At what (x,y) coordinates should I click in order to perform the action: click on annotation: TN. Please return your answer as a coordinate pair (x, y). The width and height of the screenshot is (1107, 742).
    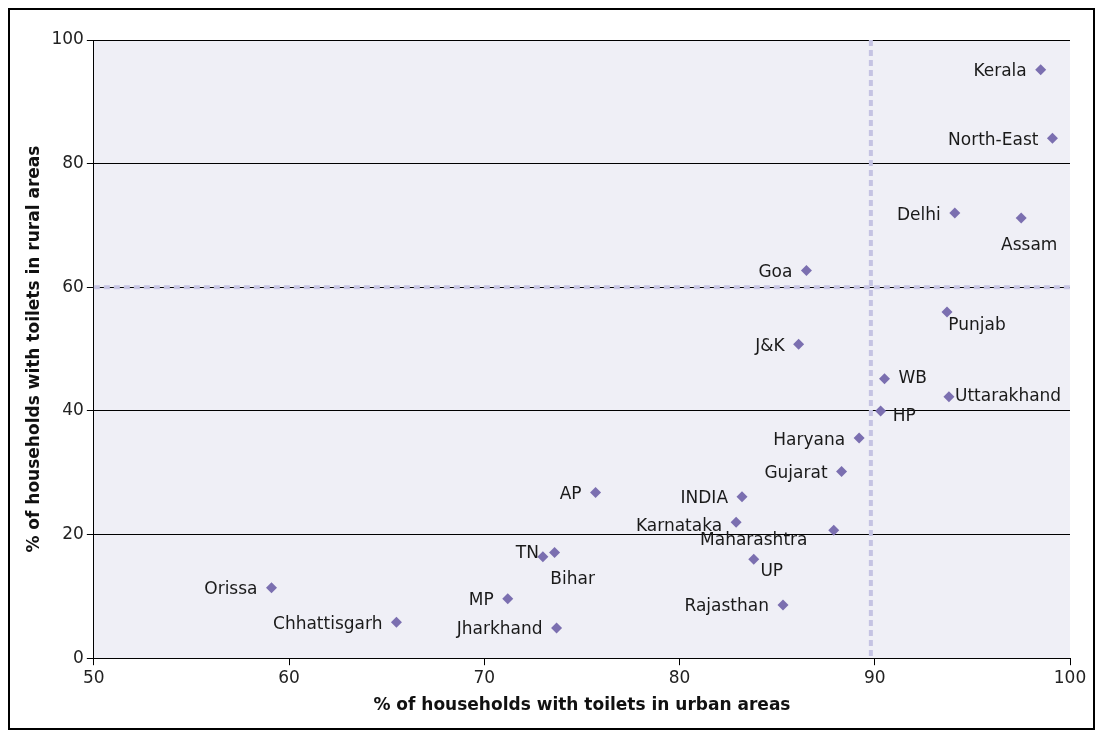
    Looking at the image, I should click on (526, 552).